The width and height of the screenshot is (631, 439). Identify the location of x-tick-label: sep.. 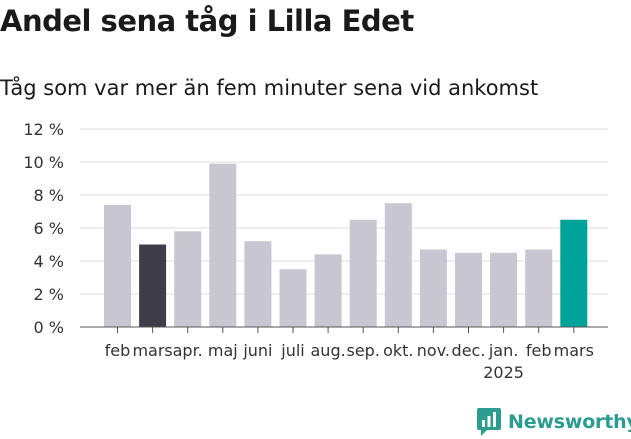
(362, 350).